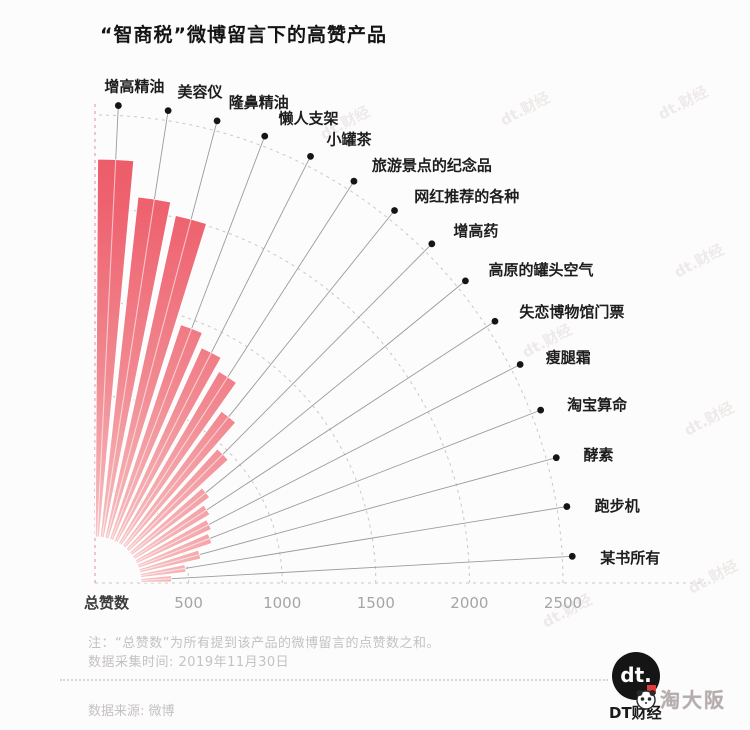 Image resolution: width=750 pixels, height=730 pixels. What do you see at coordinates (540, 270) in the screenshot?
I see `fan-bar-label-8: 高原的罐头空气` at bounding box center [540, 270].